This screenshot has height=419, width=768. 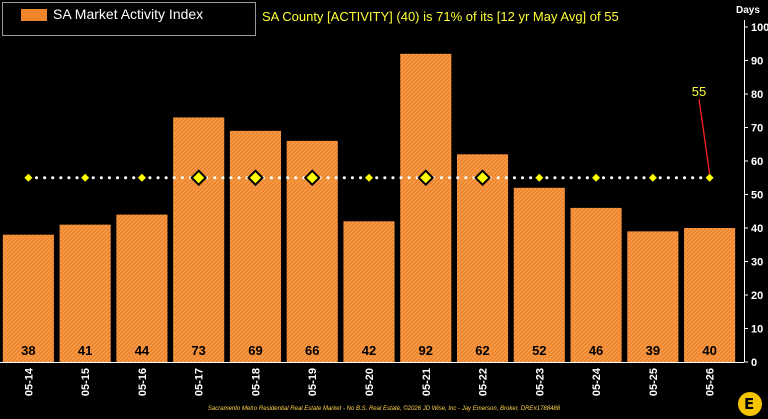 I want to click on y-tick-label: 10, so click(x=757, y=330).